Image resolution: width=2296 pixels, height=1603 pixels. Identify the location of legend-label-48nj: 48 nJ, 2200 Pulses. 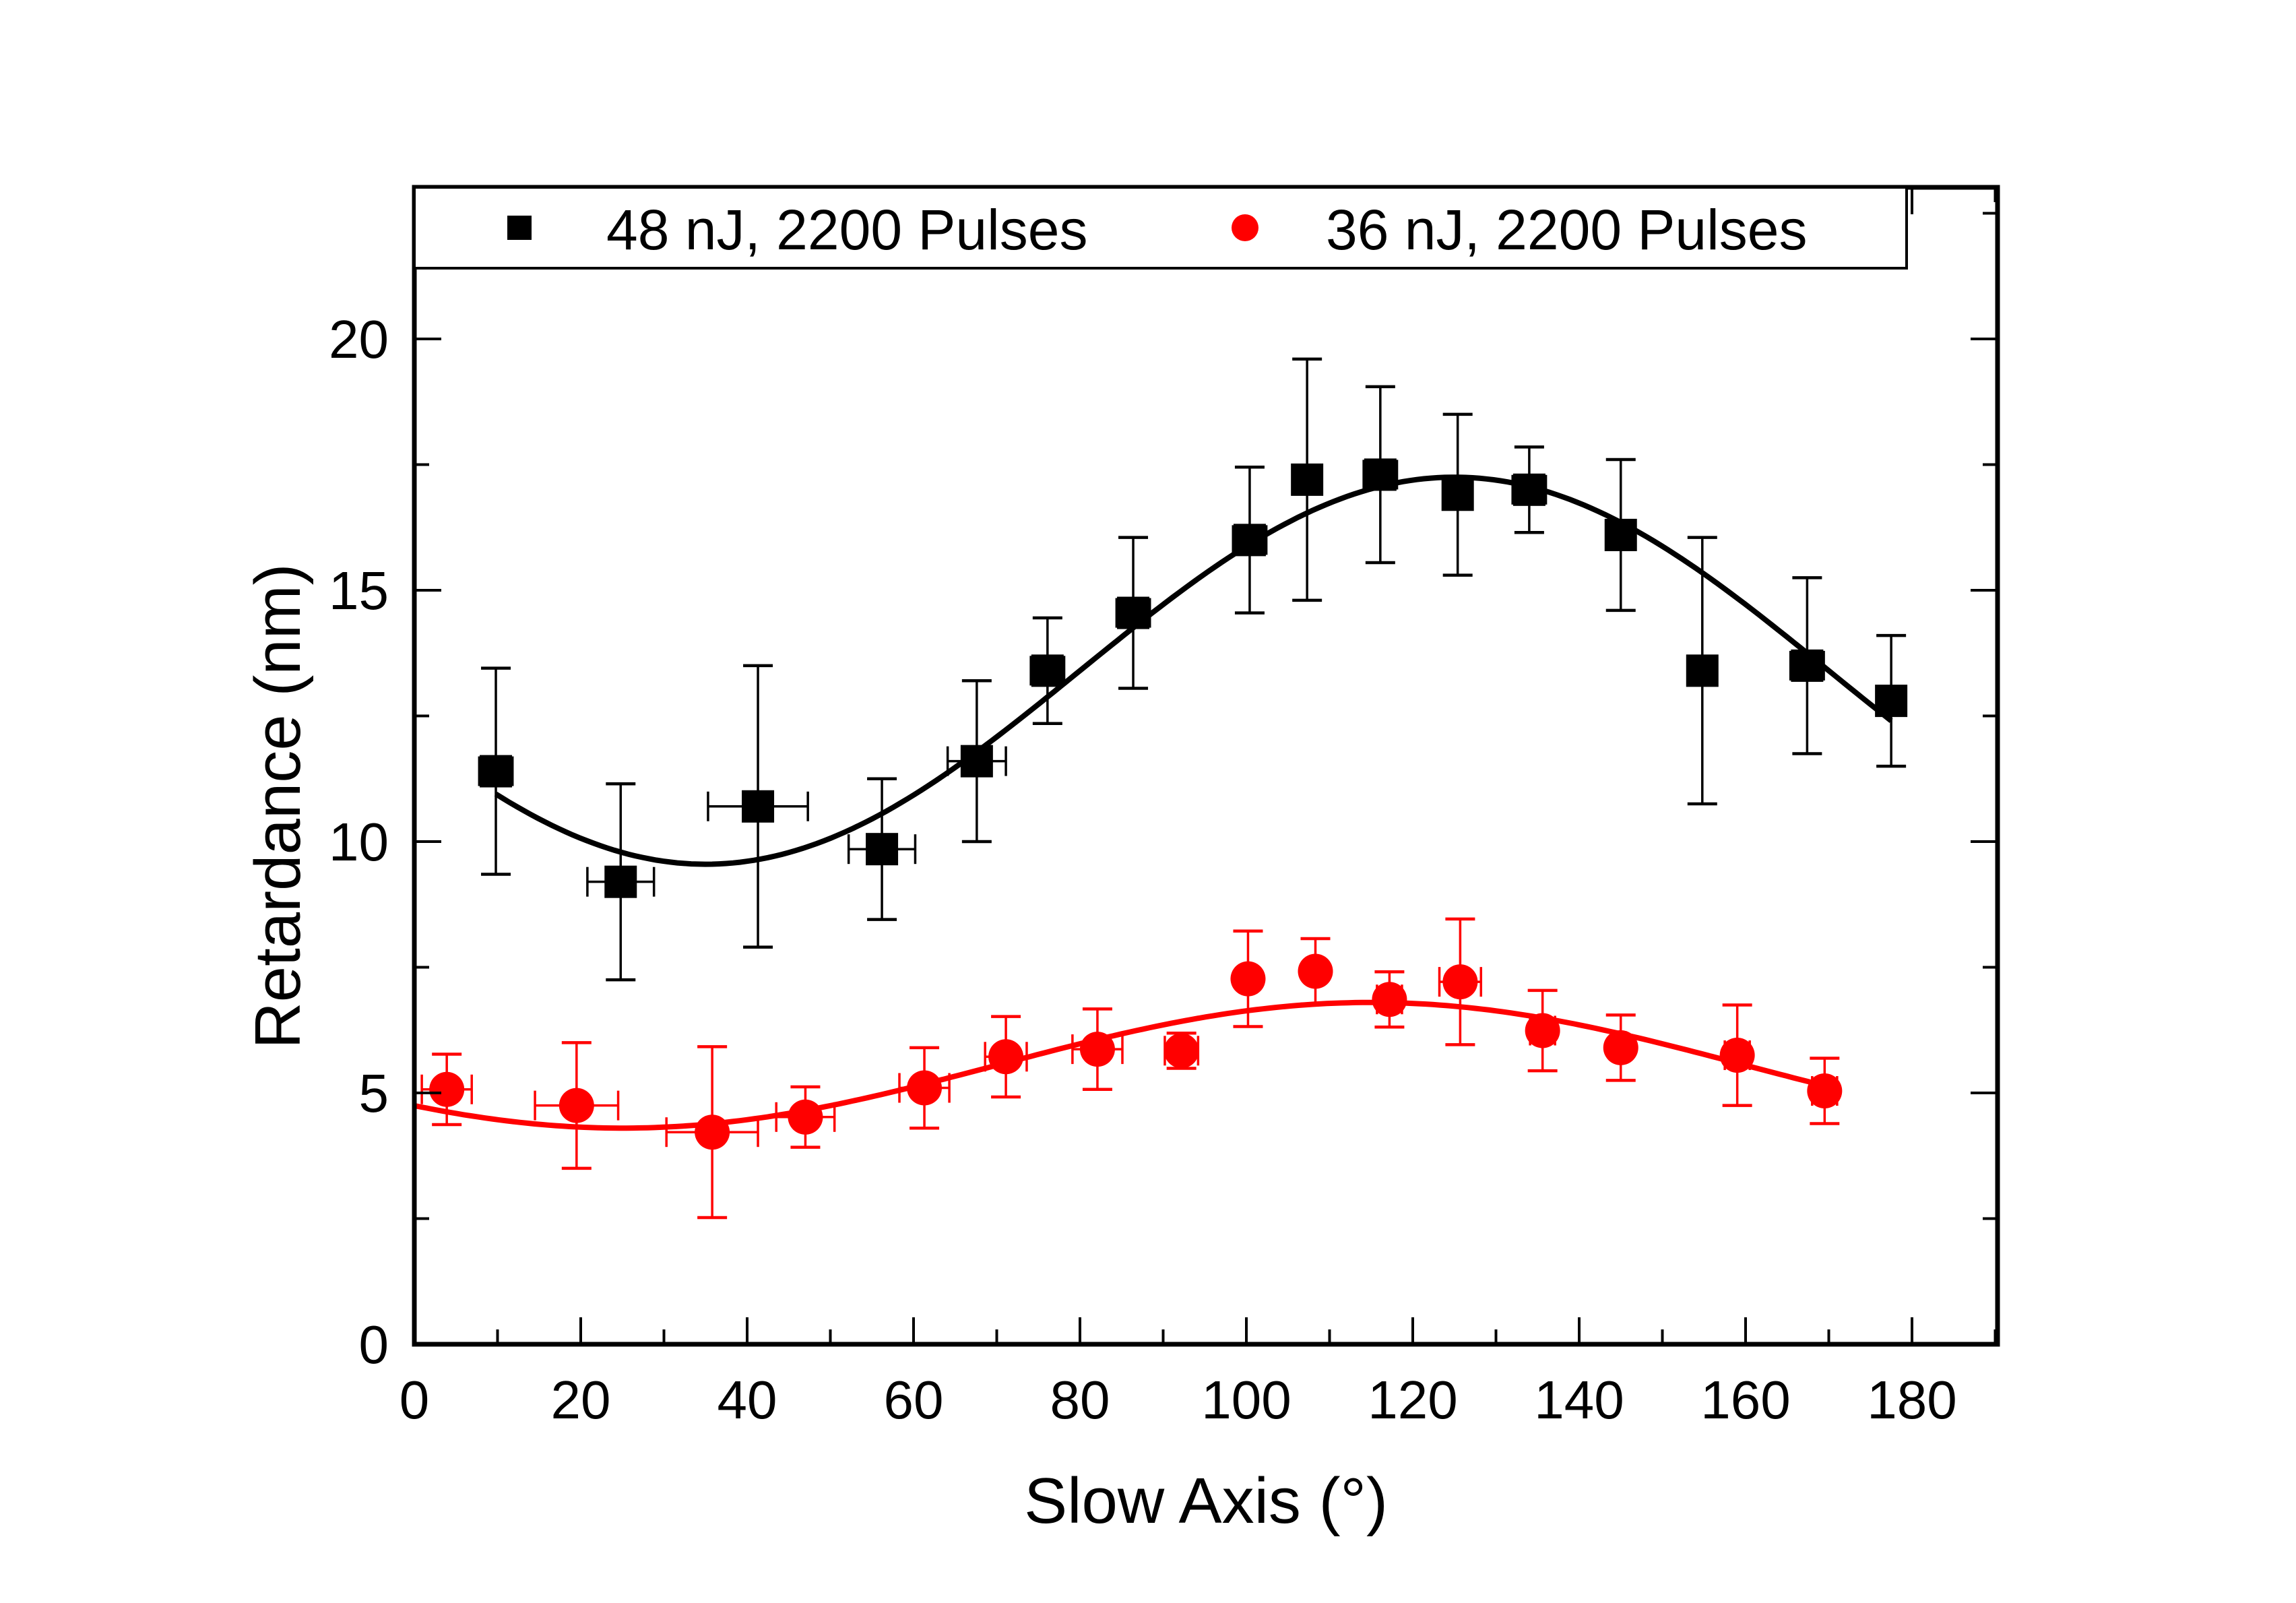
(847, 229).